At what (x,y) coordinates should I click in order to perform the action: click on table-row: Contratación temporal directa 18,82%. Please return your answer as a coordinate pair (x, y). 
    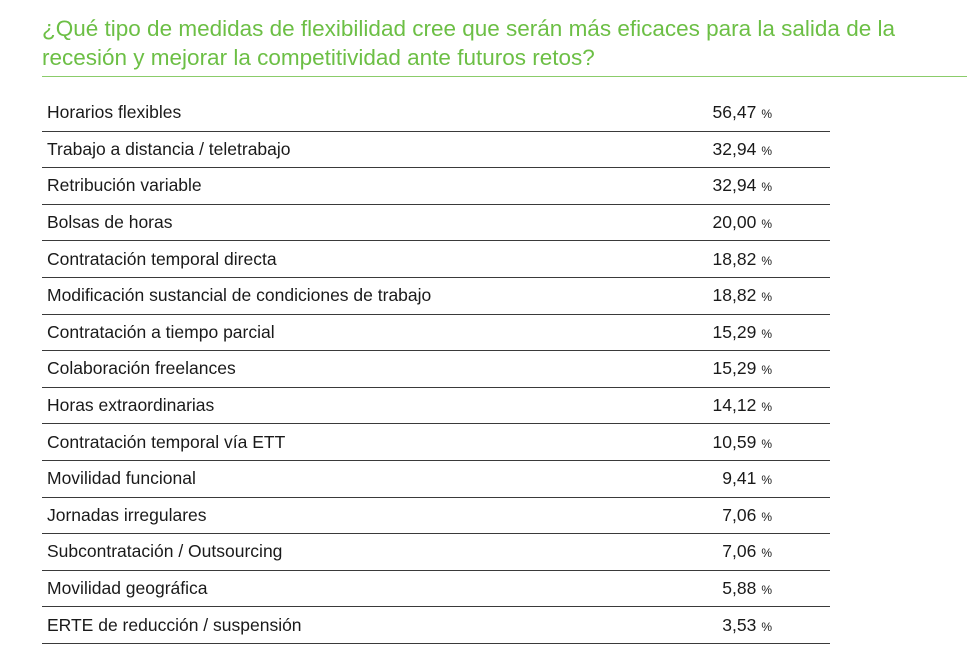
    Looking at the image, I should click on (436, 259).